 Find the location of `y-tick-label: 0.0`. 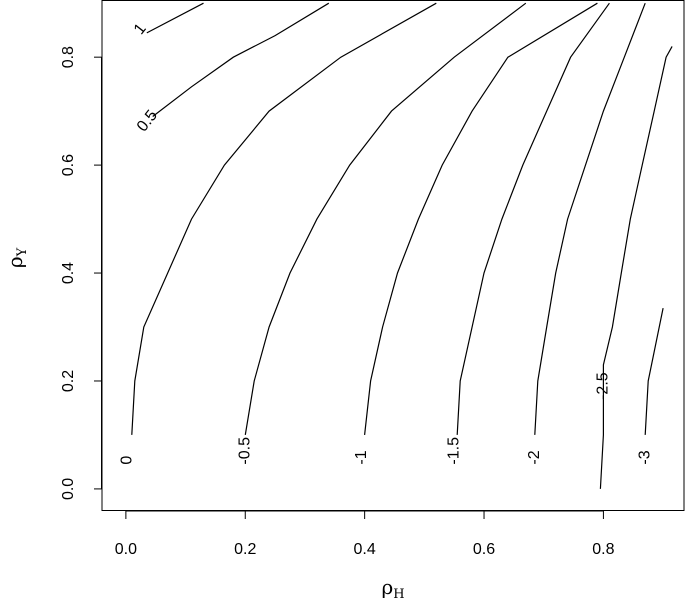

y-tick-label: 0.0 is located at coordinates (68, 489).